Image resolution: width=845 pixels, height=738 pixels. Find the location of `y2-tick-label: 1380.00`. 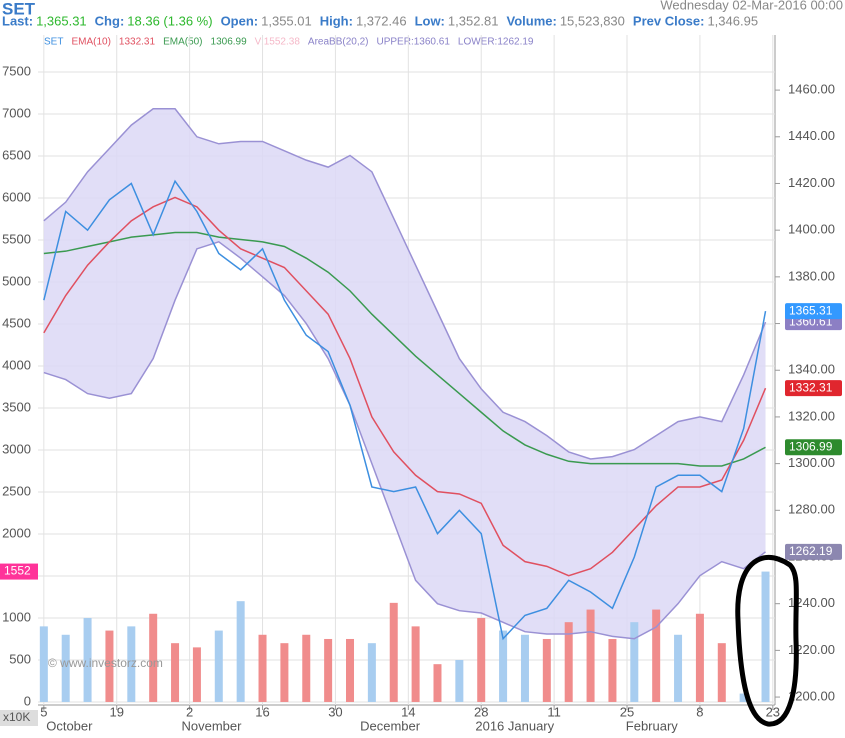

y2-tick-label: 1380.00 is located at coordinates (811, 275).